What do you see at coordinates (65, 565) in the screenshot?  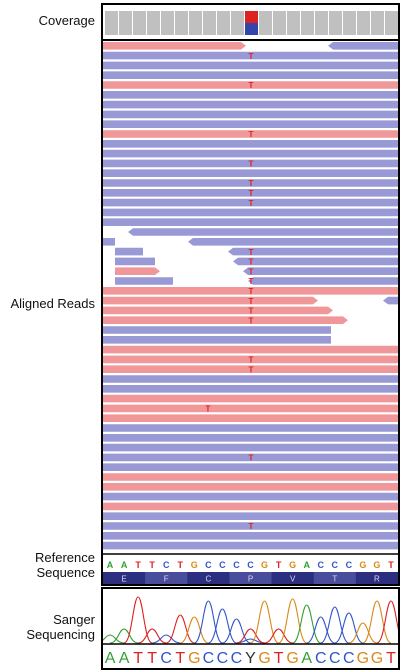 I see `reference-sequence-label: Reference Sequence` at bounding box center [65, 565].